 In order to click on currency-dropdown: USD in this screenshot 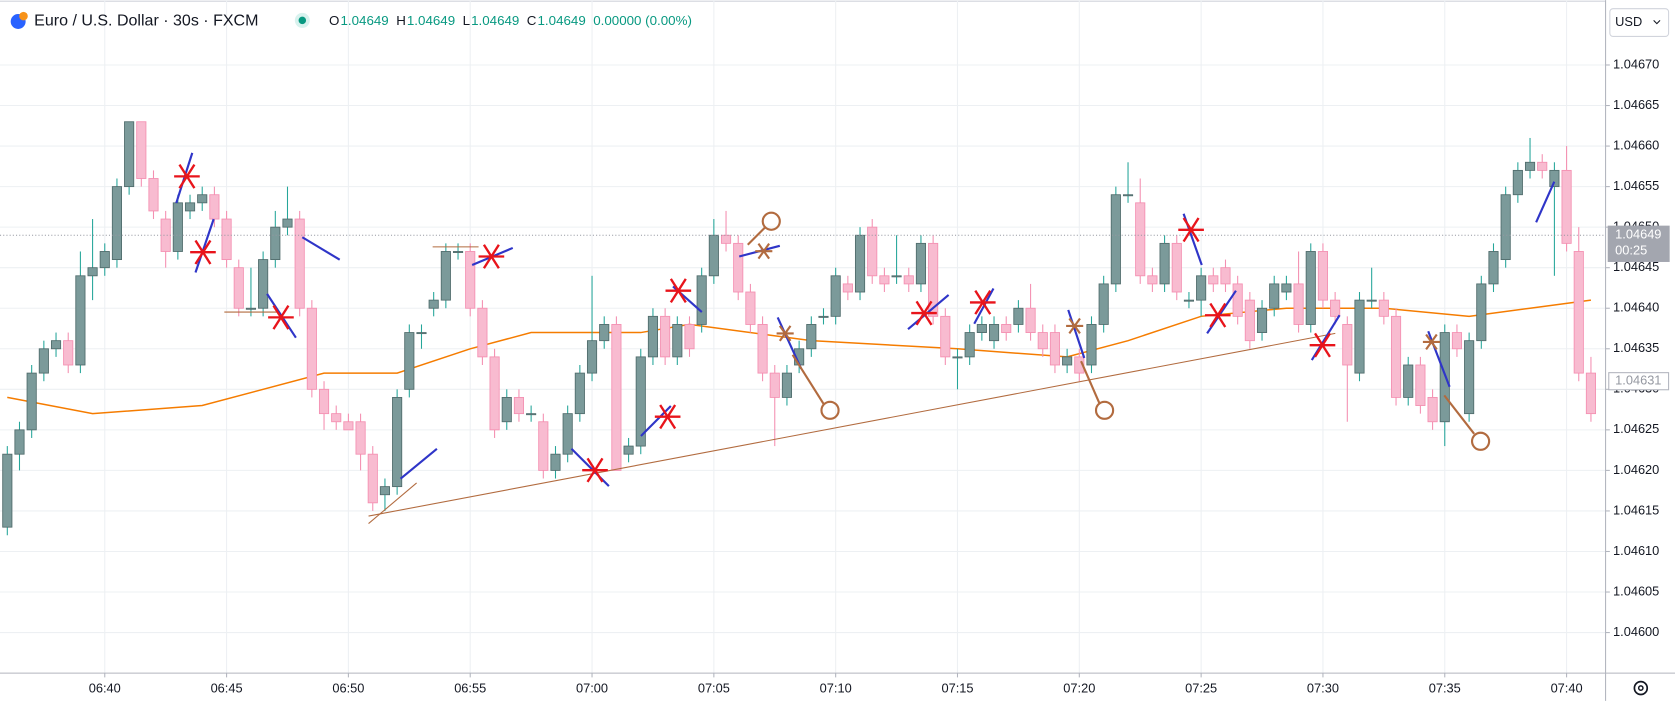, I will do `click(1639, 22)`.